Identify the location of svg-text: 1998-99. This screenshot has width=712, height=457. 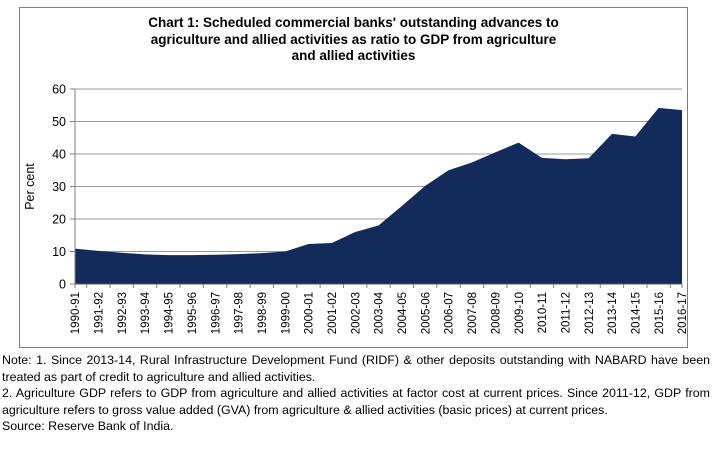
(263, 313).